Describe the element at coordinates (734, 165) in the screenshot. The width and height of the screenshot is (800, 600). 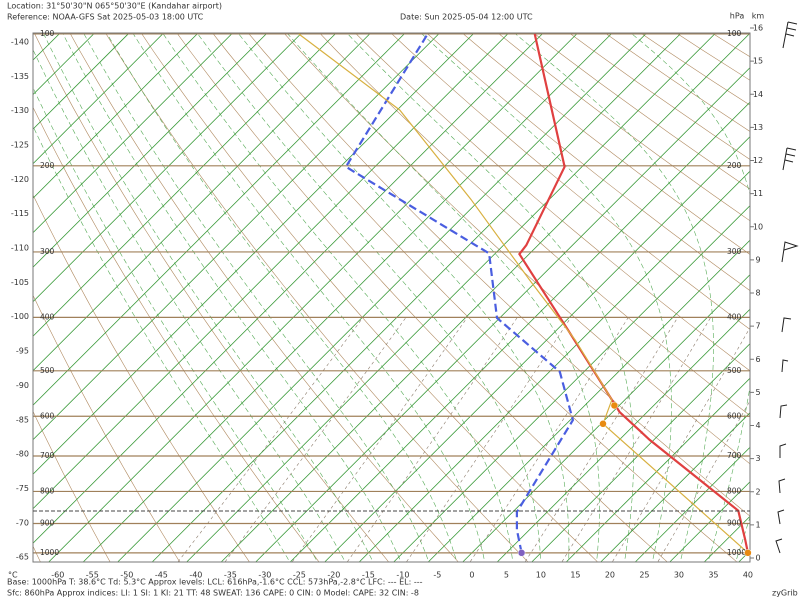
I see `pressure-label-right: 200` at that location.